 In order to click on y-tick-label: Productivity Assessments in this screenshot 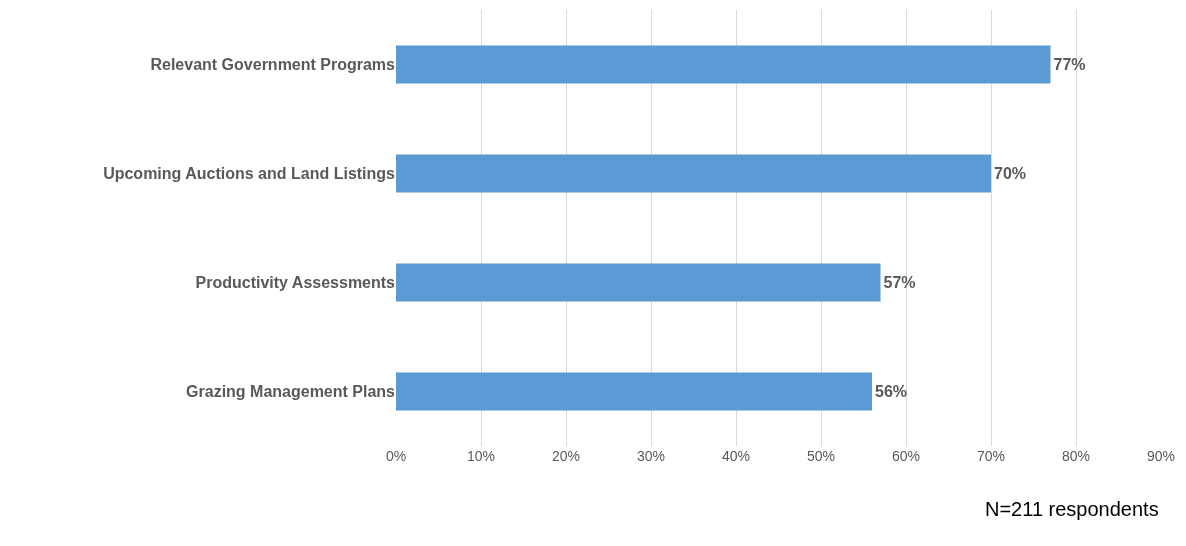, I will do `click(295, 283)`.